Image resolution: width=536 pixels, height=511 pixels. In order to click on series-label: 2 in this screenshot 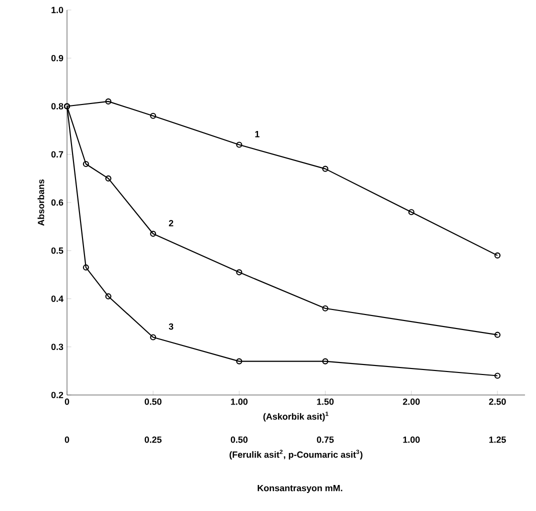, I will do `click(171, 223)`.